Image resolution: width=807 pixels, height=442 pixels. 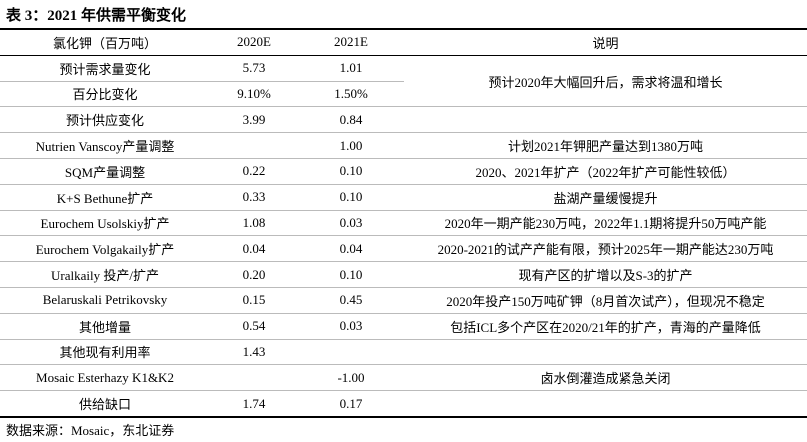 What do you see at coordinates (605, 300) in the screenshot?
I see `note-cell: 2020年投产150万吨矿钾（8月首次试产），但现况不稳定` at bounding box center [605, 300].